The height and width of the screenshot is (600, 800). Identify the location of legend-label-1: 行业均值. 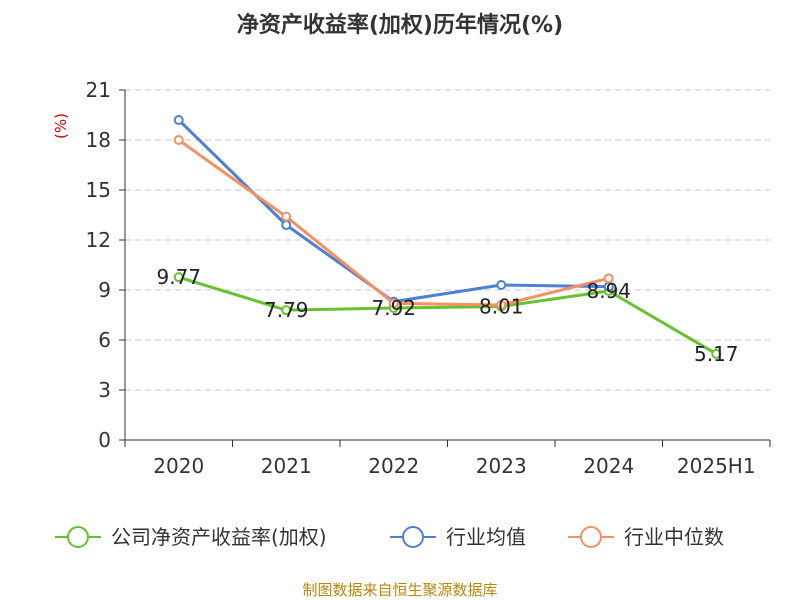
(486, 537).